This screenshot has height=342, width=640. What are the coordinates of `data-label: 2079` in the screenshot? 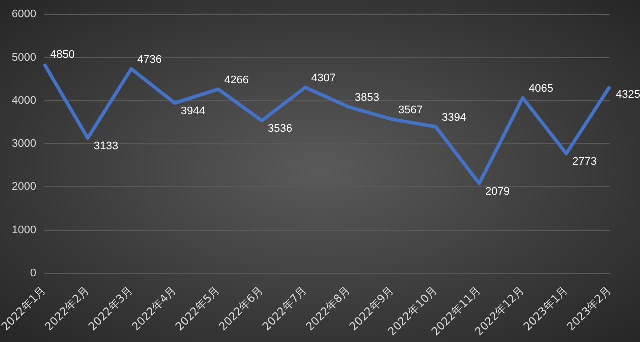 It's located at (497, 192).